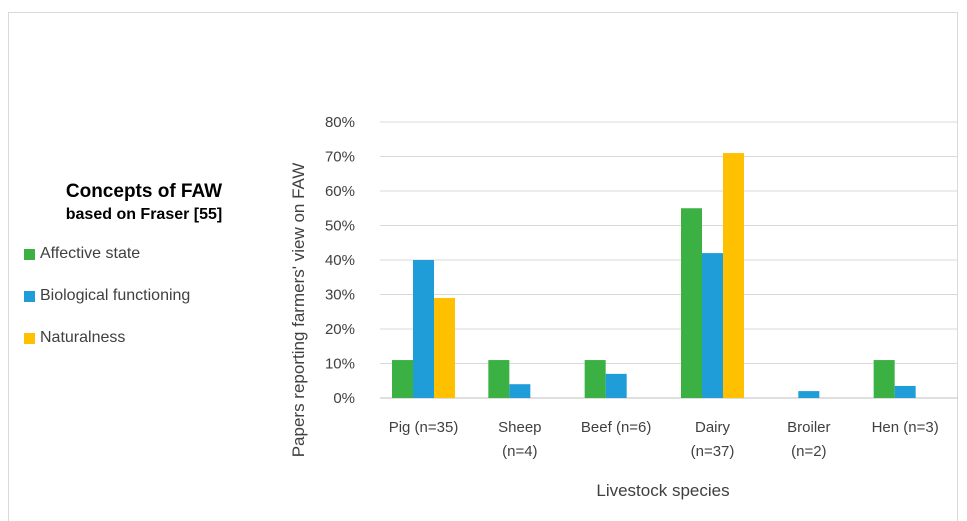 The height and width of the screenshot is (521, 967). What do you see at coordinates (340, 122) in the screenshot?
I see `y-tick-label: 80%` at bounding box center [340, 122].